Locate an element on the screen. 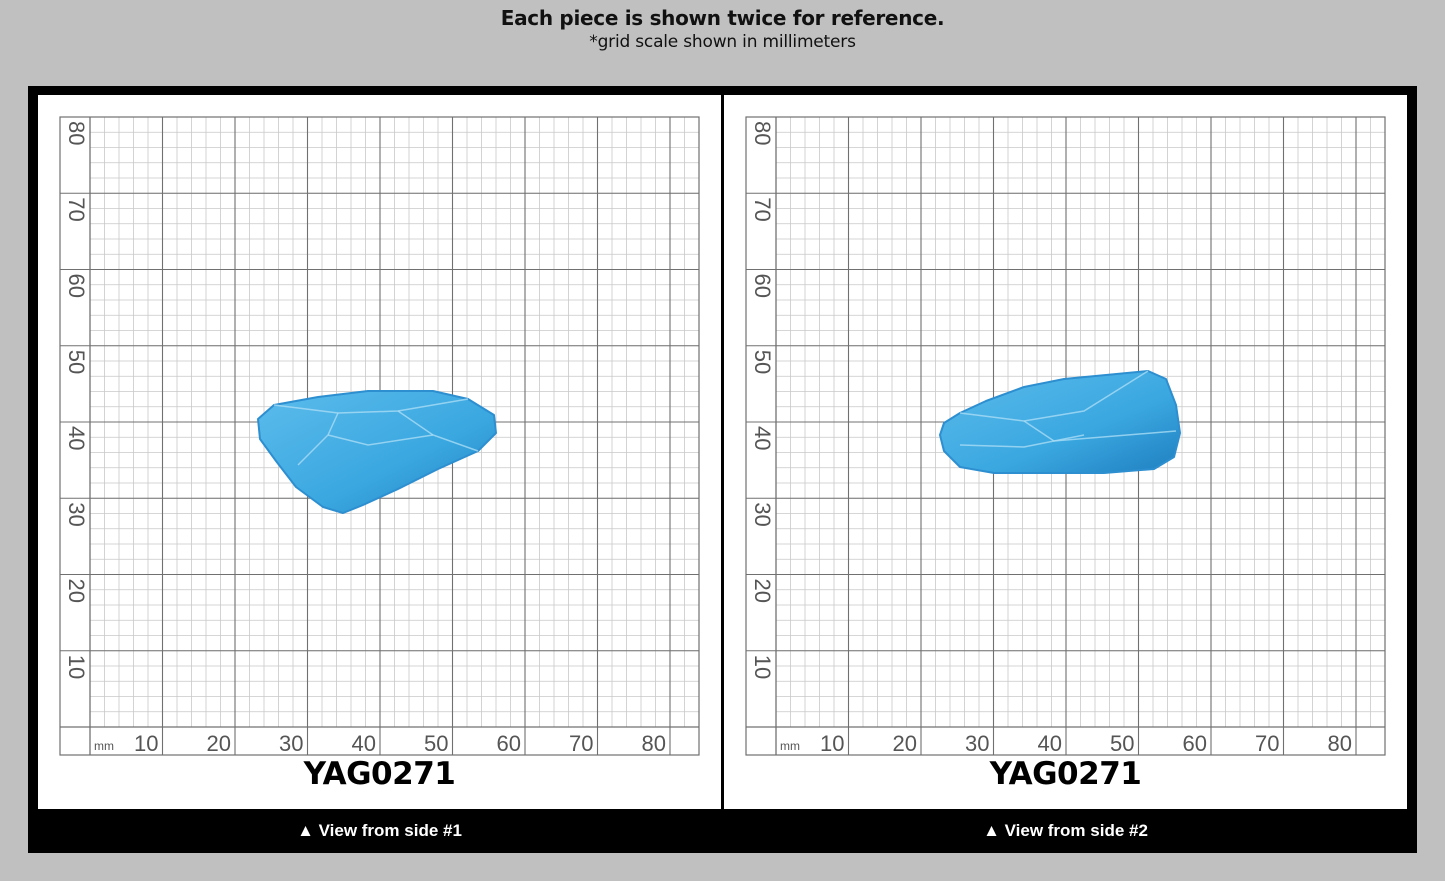 The image size is (1445, 881). caption-side-2: ▲ View from side #2 is located at coordinates (1065, 830).